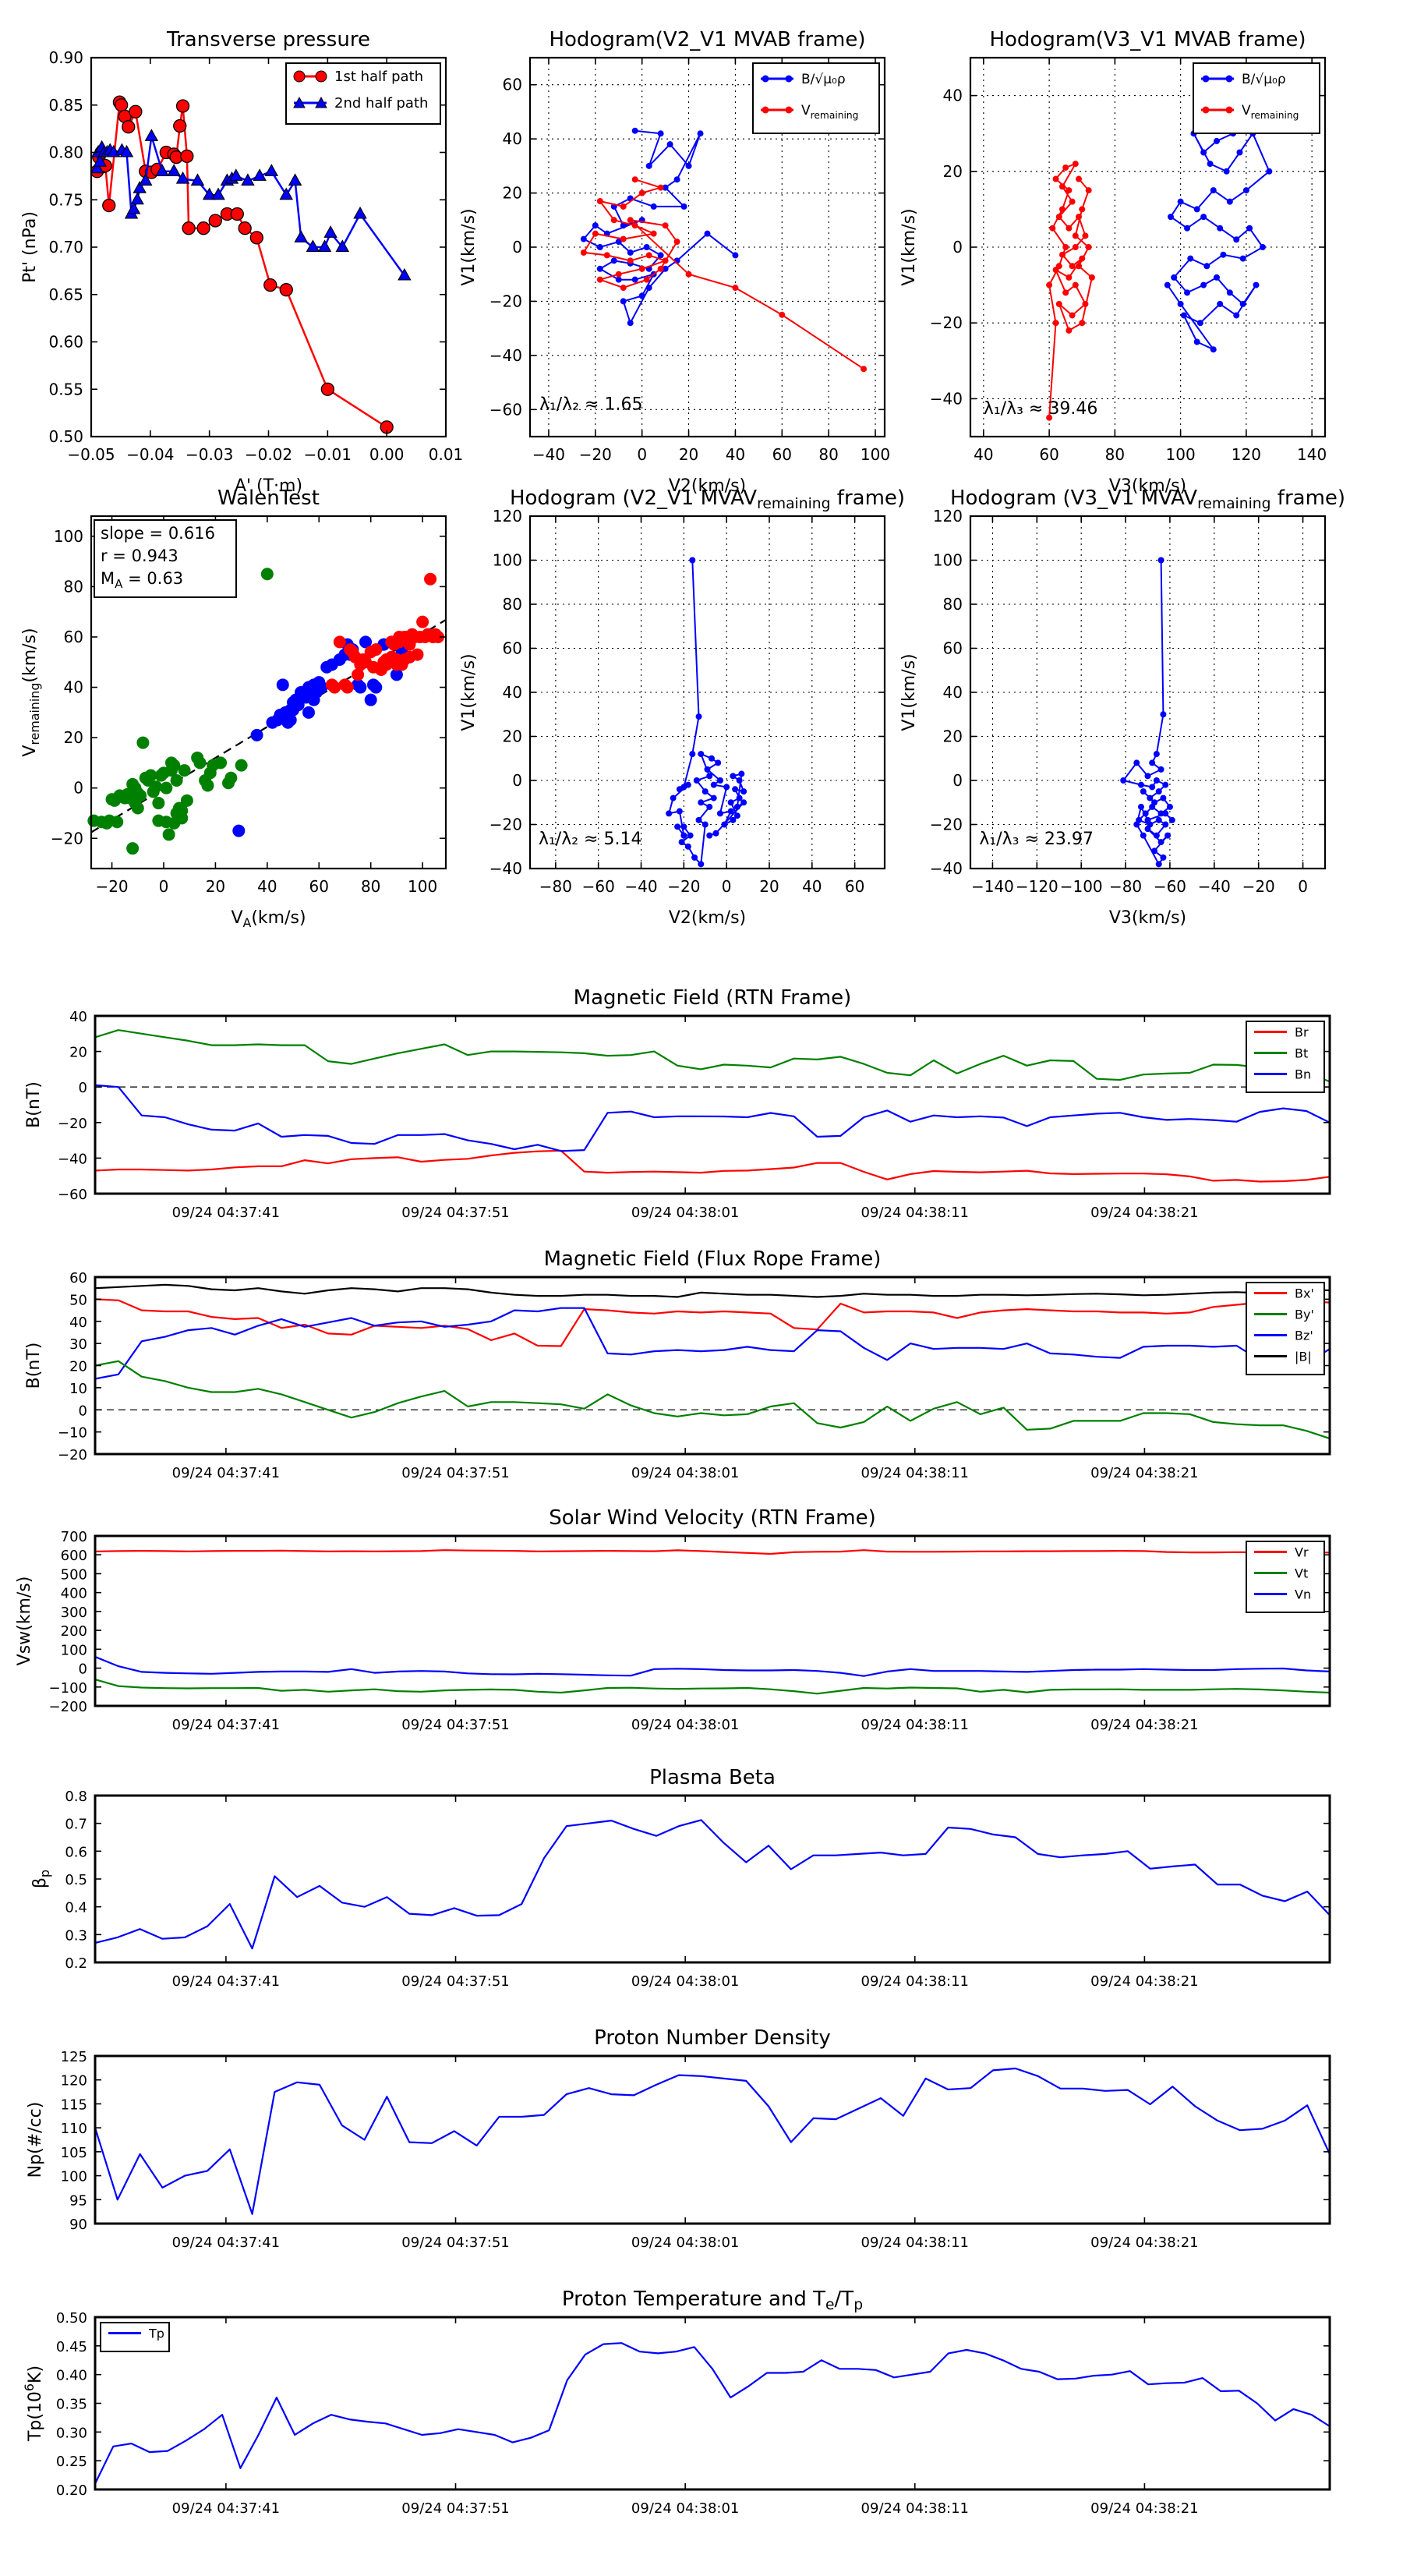 The height and width of the screenshot is (2576, 1403). Describe the element at coordinates (74, 1574) in the screenshot. I see `svg-text: 500` at that location.